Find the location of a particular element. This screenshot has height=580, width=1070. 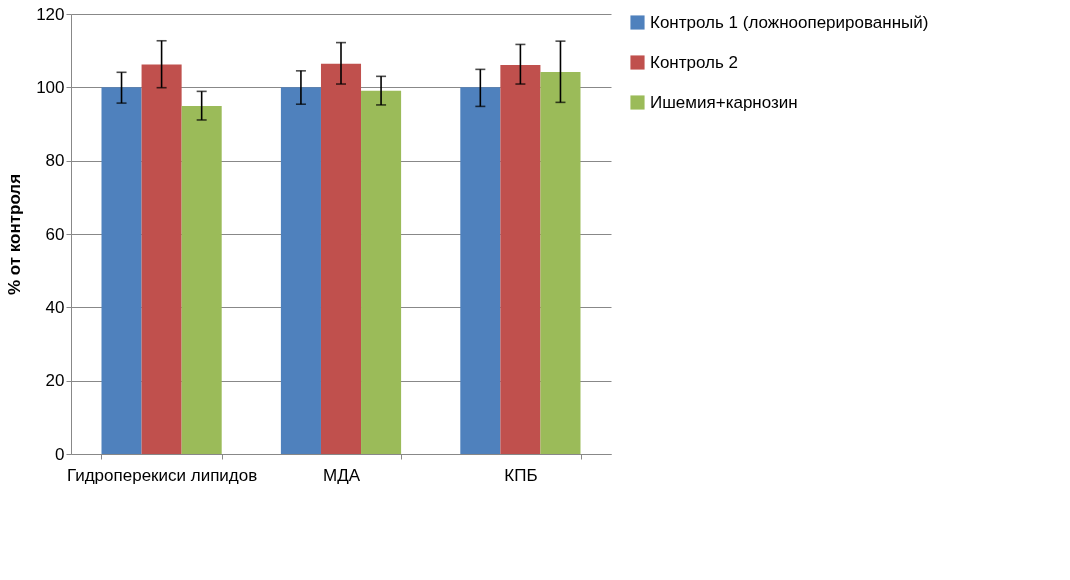

legend-label: Контроль 2 is located at coordinates (694, 62).